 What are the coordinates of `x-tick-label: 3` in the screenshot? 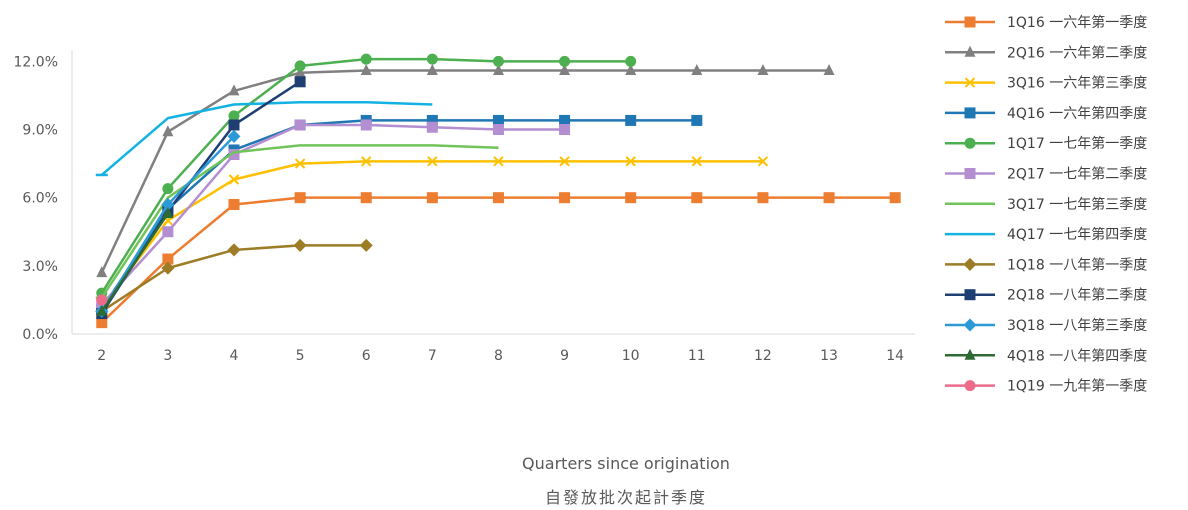 It's located at (167, 356).